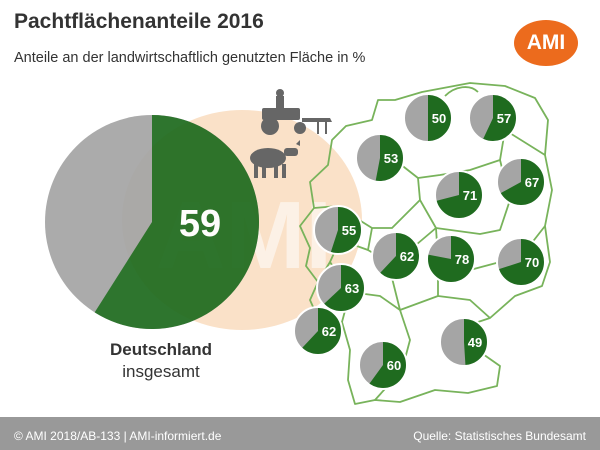 The image size is (600, 450). What do you see at coordinates (200, 224) in the screenshot?
I see `pie-value-label: 59` at bounding box center [200, 224].